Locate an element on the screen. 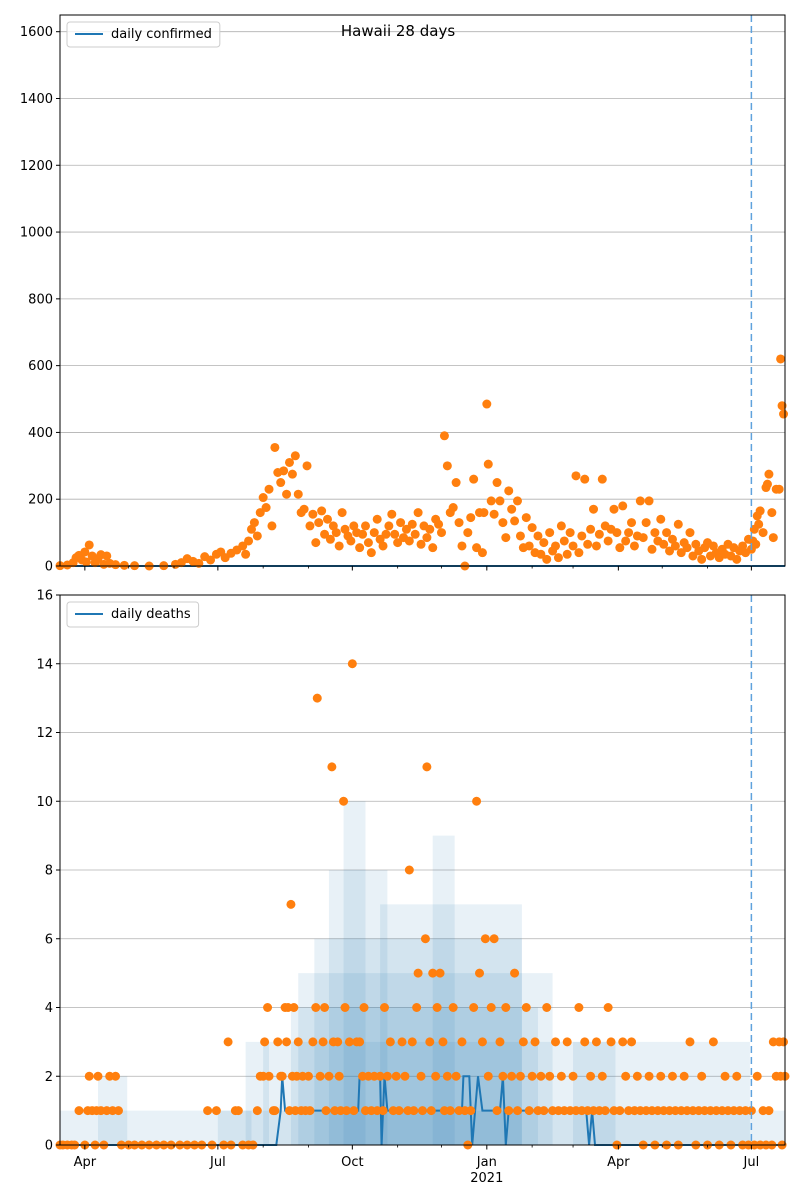 The height and width of the screenshot is (1200, 800). legend-label: daily confirmed is located at coordinates (161, 34).